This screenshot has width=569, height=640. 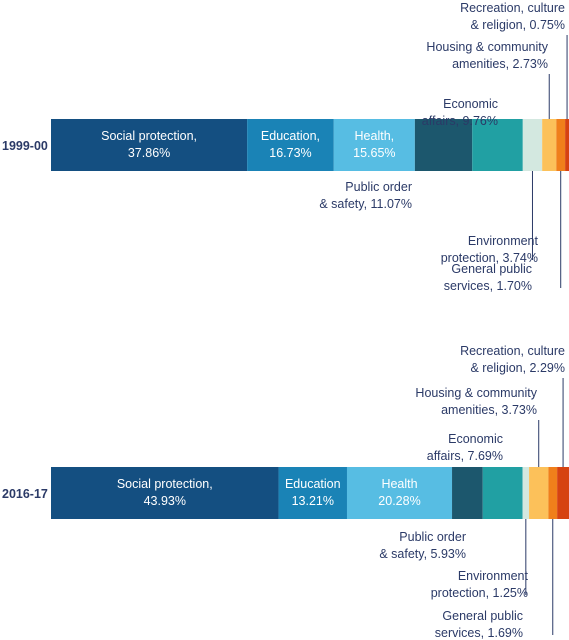 I want to click on segment-label: Health 20.28%, so click(x=399, y=492).